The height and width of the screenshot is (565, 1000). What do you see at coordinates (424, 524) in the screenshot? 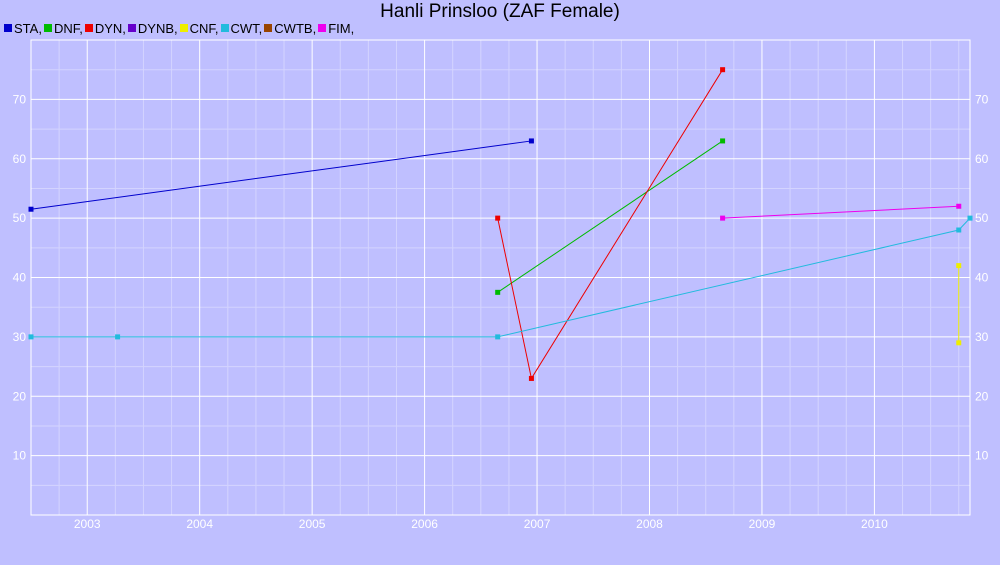
I see `x-tick-label: 2006` at bounding box center [424, 524].